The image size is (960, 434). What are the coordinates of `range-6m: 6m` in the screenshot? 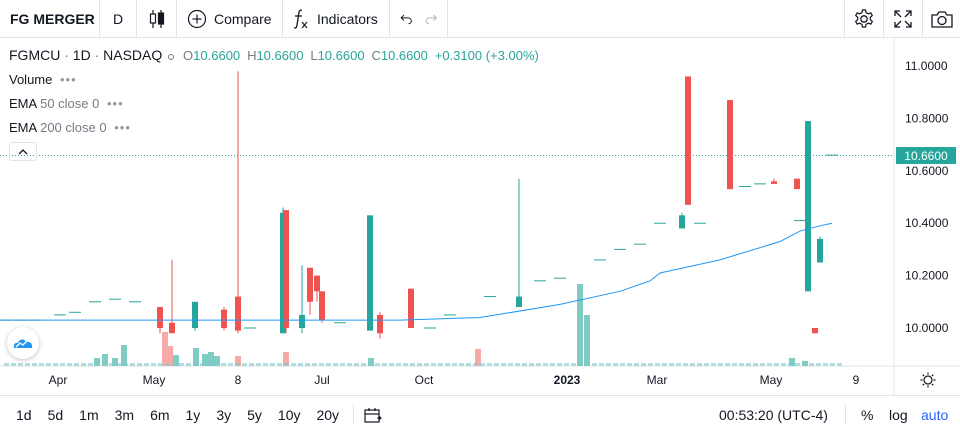 It's located at (160, 414).